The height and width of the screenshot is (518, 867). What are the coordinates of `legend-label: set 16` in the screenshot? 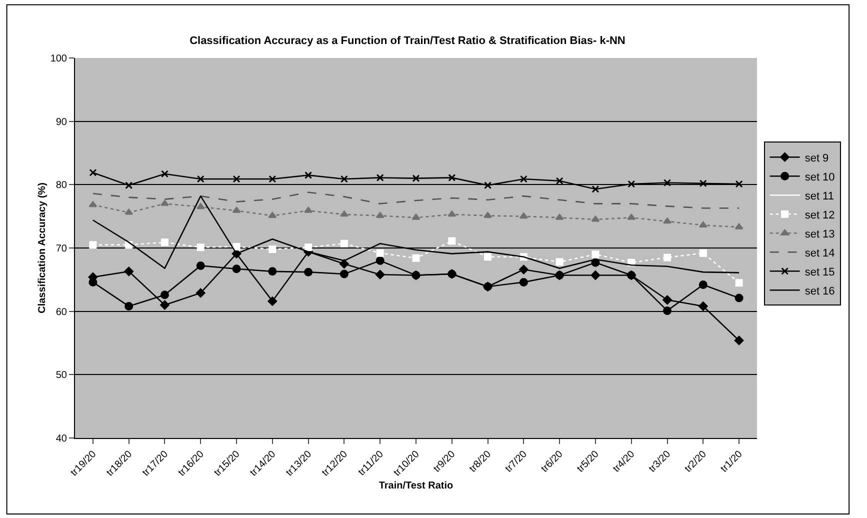 It's located at (819, 291).